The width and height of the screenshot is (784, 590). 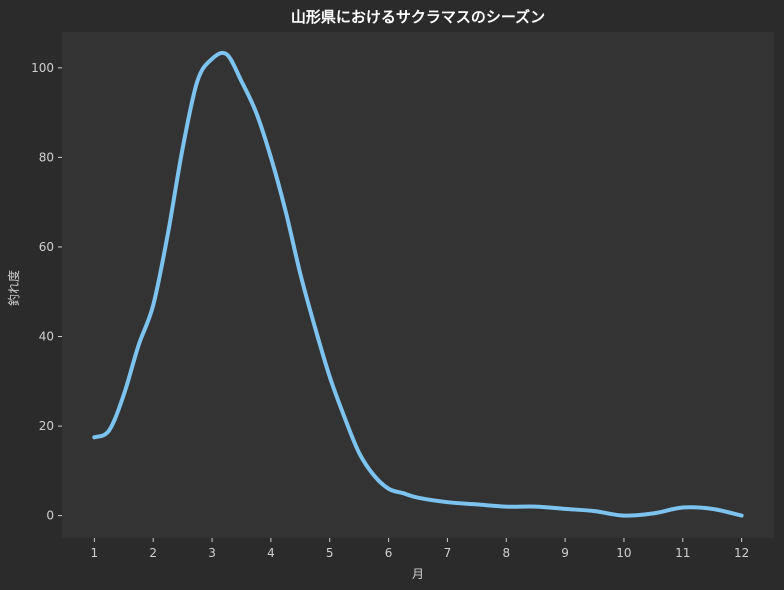 What do you see at coordinates (42, 68) in the screenshot?
I see `y-tick-label: 100` at bounding box center [42, 68].